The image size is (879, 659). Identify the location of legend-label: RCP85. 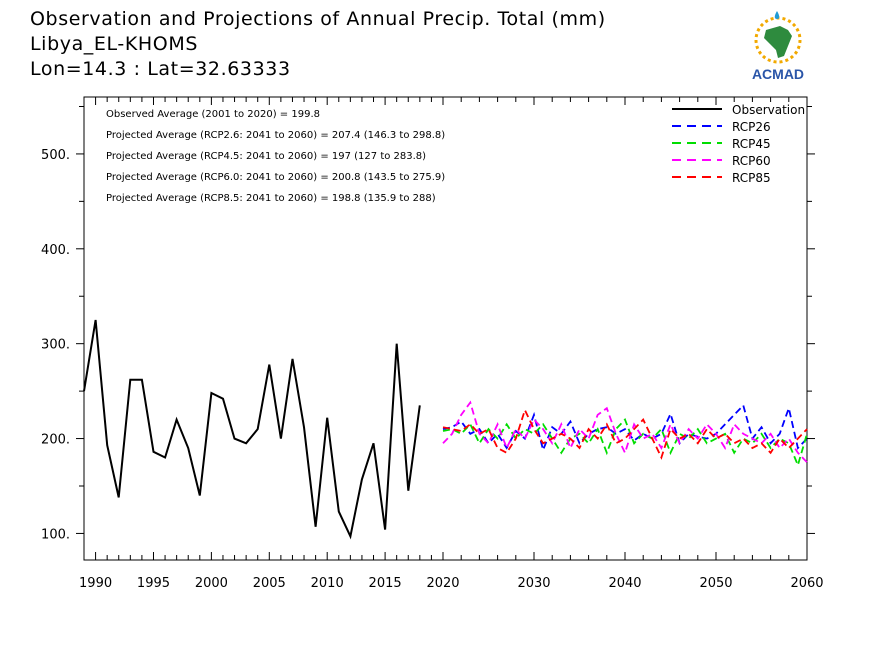
(751, 178).